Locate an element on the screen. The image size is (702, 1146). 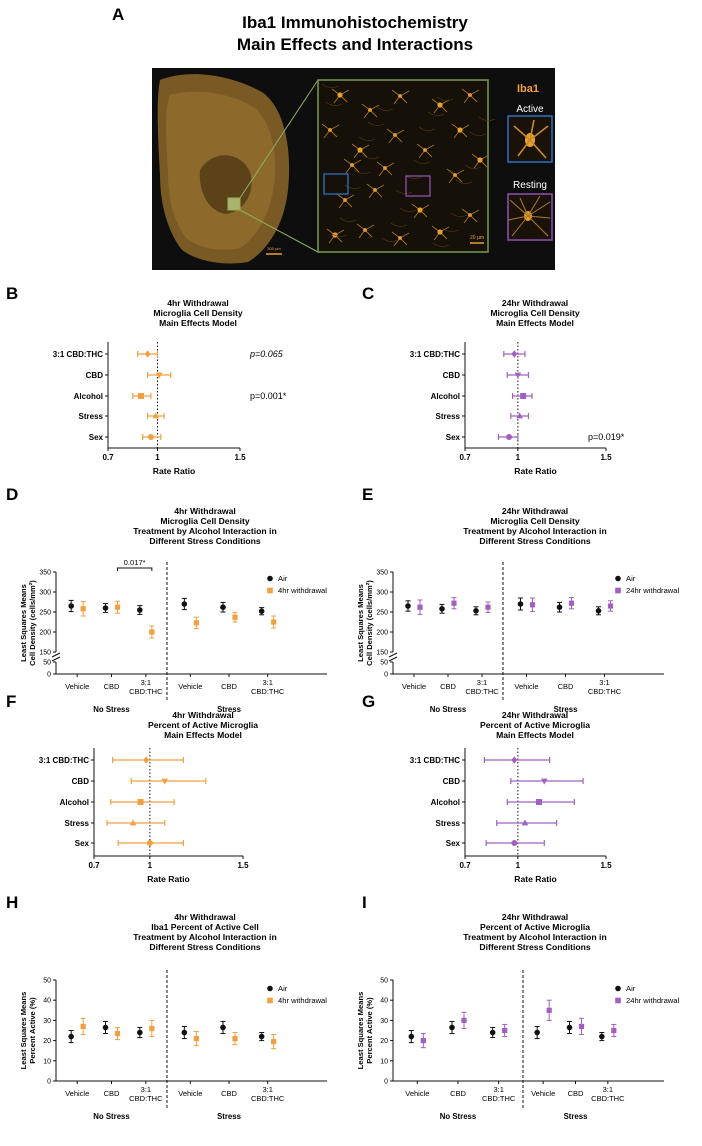
scale-label-small: 20 µm is located at coordinates (477, 238).